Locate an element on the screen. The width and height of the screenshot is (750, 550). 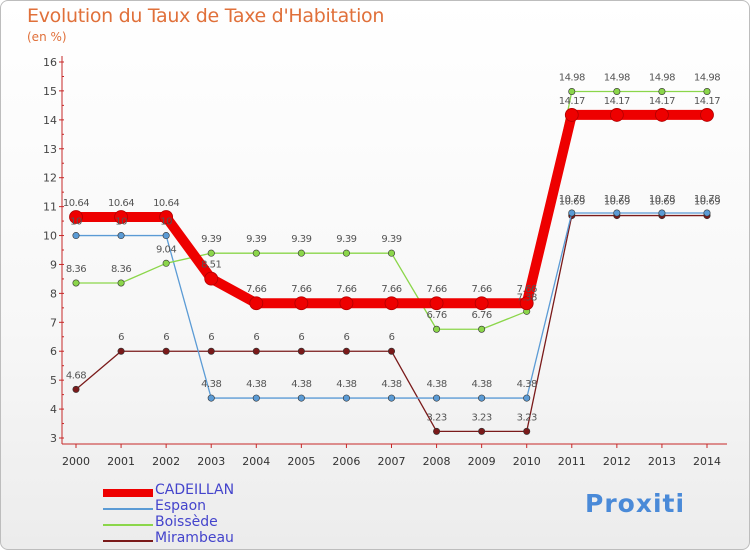
proxiti-logo: Proxiti is located at coordinates (635, 503).